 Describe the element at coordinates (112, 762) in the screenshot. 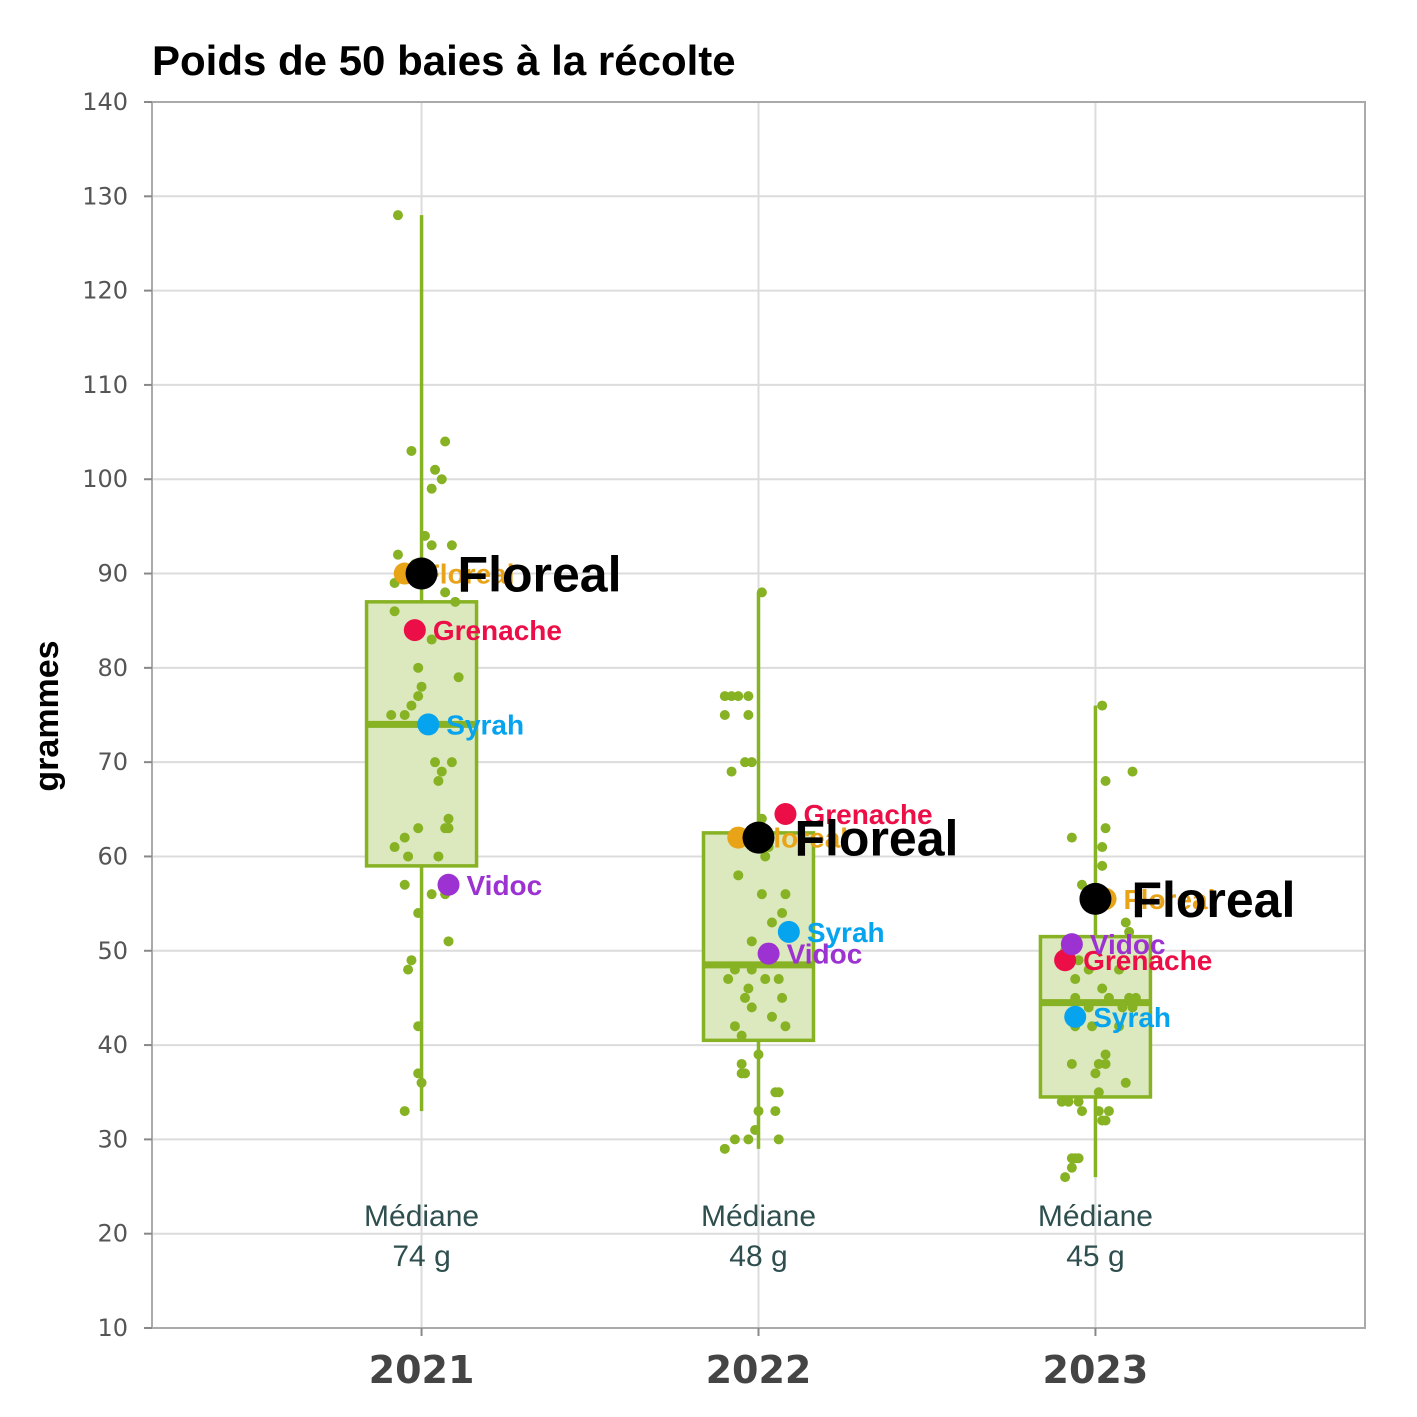

I see `y-tick-label: 70` at that location.